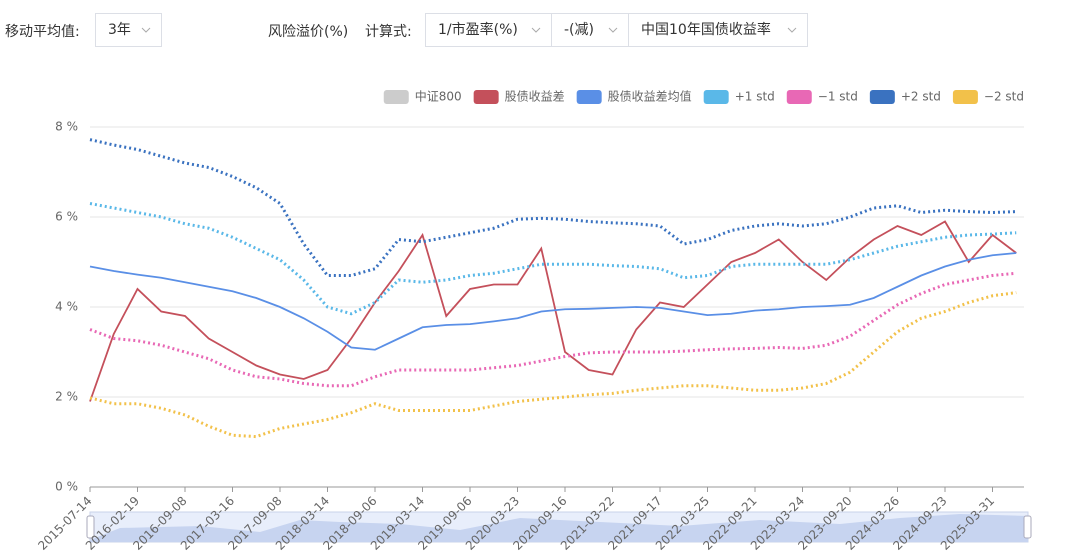 This screenshot has height=558, width=1080. I want to click on ma-value: 3年, so click(119, 30).